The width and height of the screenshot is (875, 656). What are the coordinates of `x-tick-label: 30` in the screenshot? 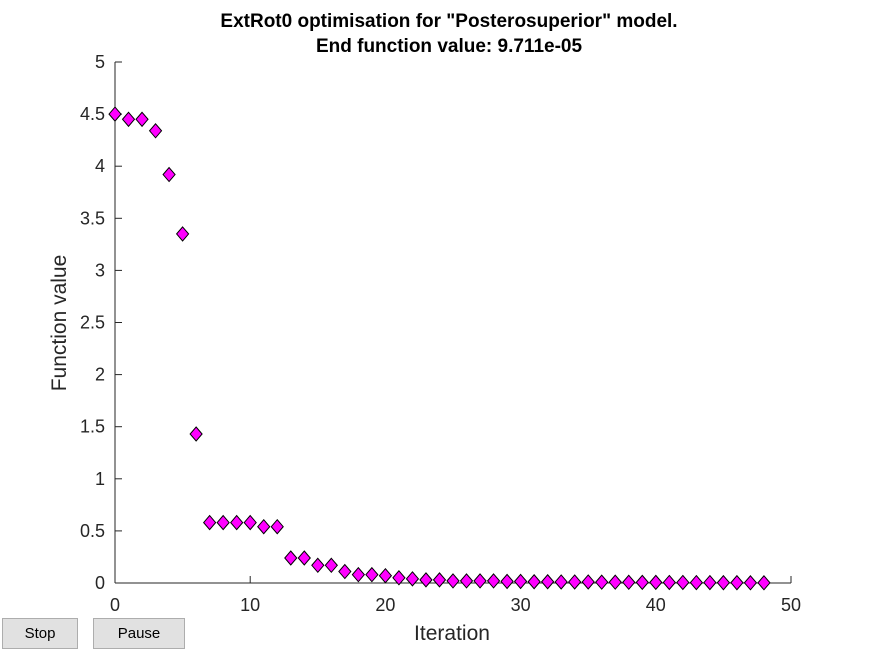 It's located at (521, 605).